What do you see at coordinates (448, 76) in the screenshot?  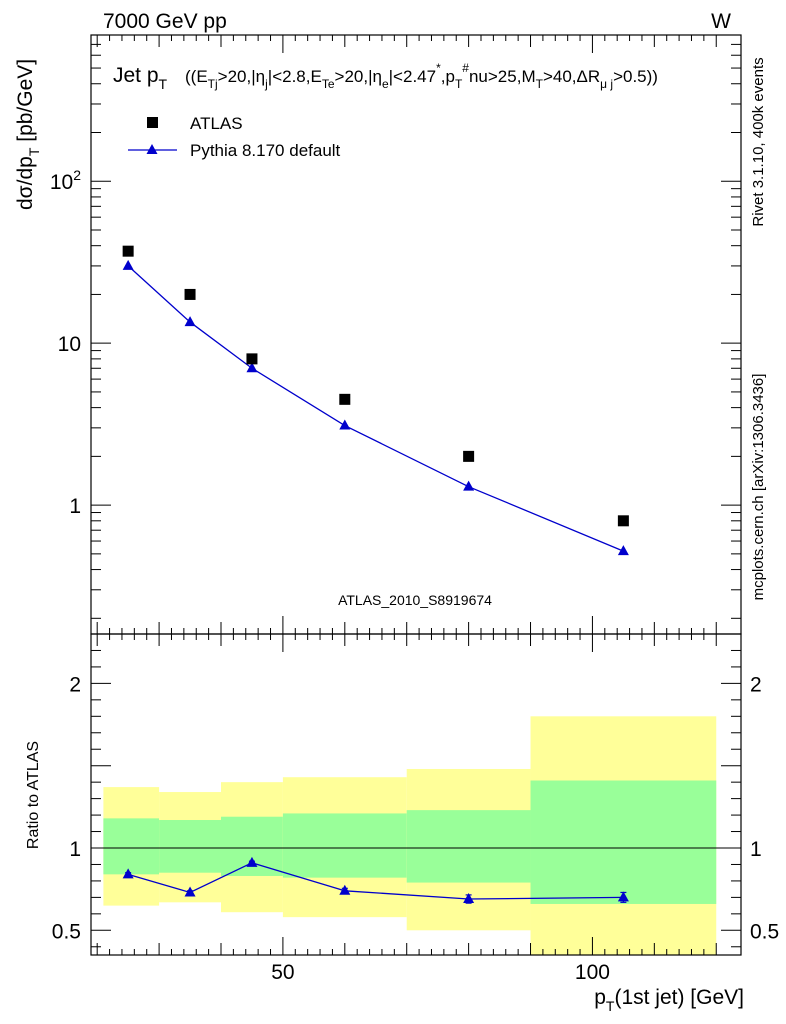 I see `title-cut-part-10: ,p` at bounding box center [448, 76].